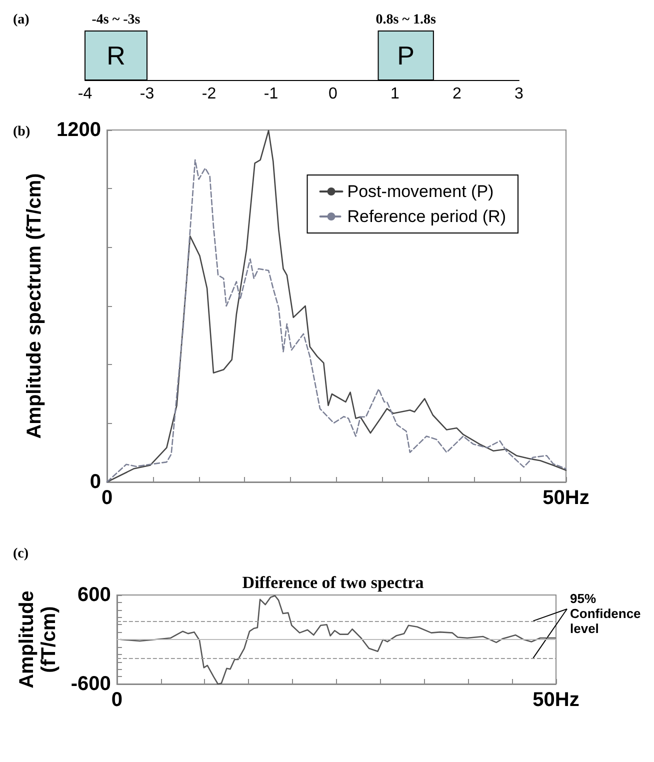  Describe the element at coordinates (209, 94) in the screenshot. I see `x-tick-label: -2` at that location.